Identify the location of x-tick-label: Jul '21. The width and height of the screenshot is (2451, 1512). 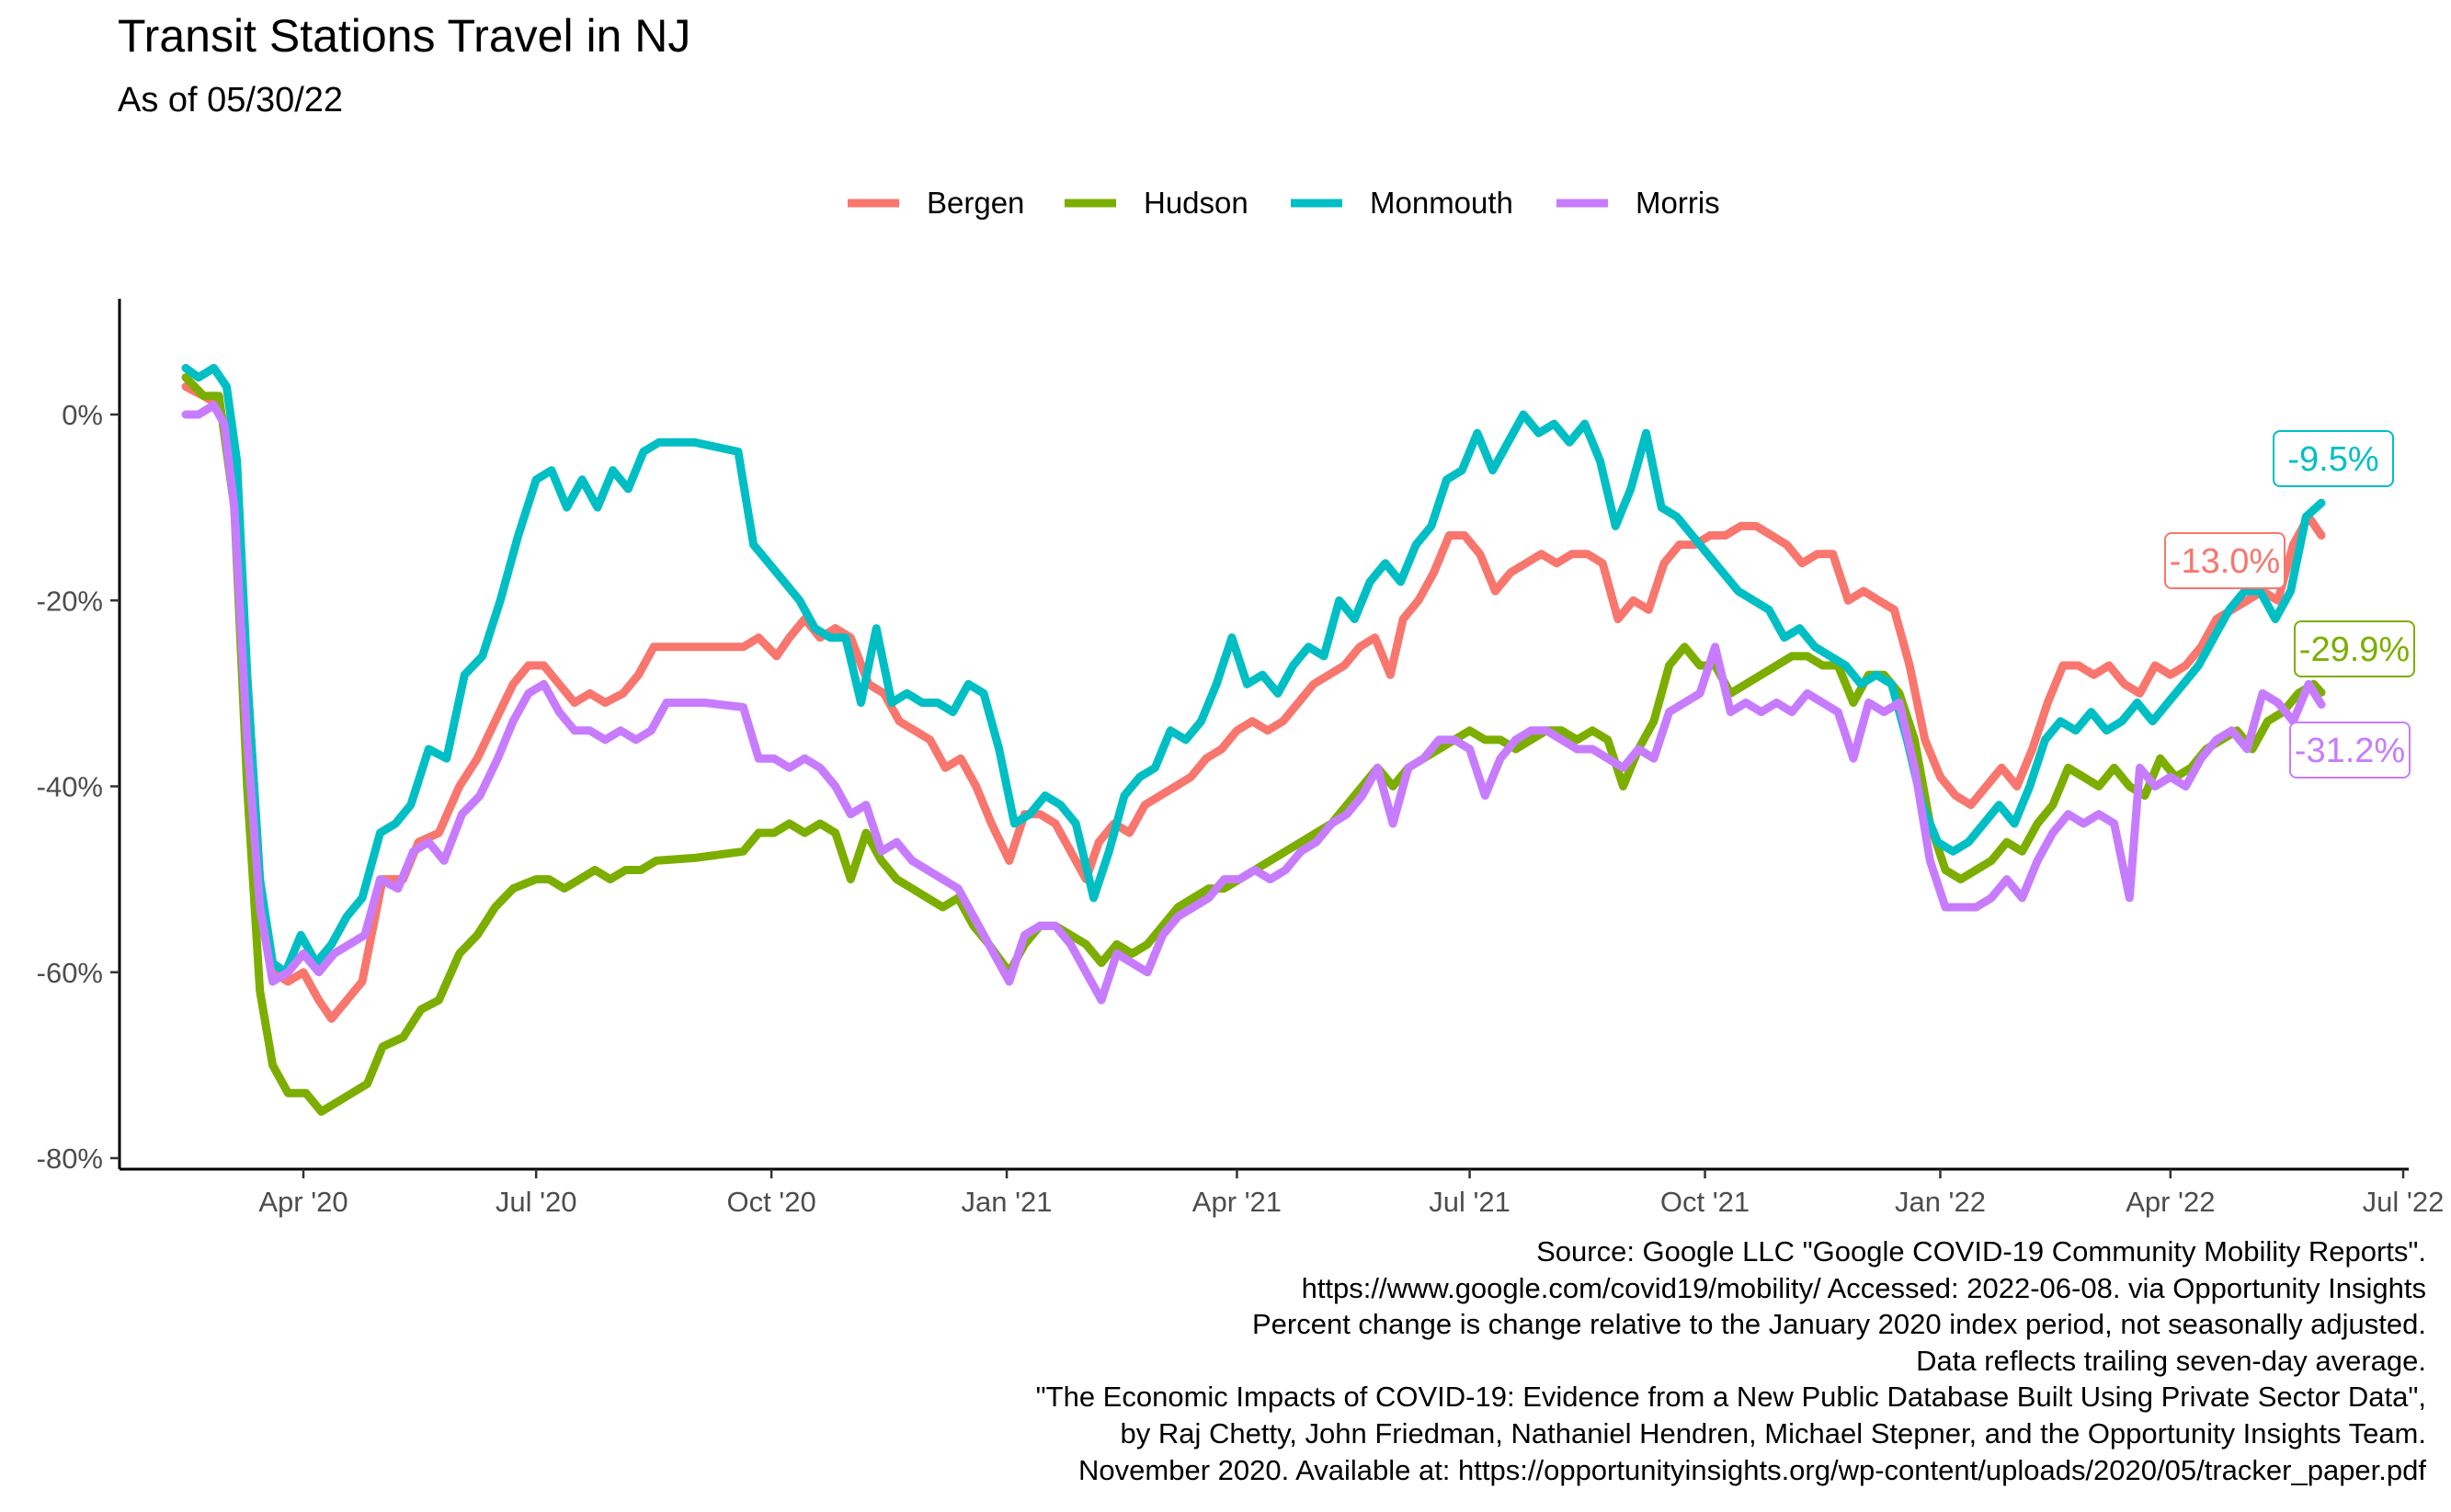
(1469, 1202).